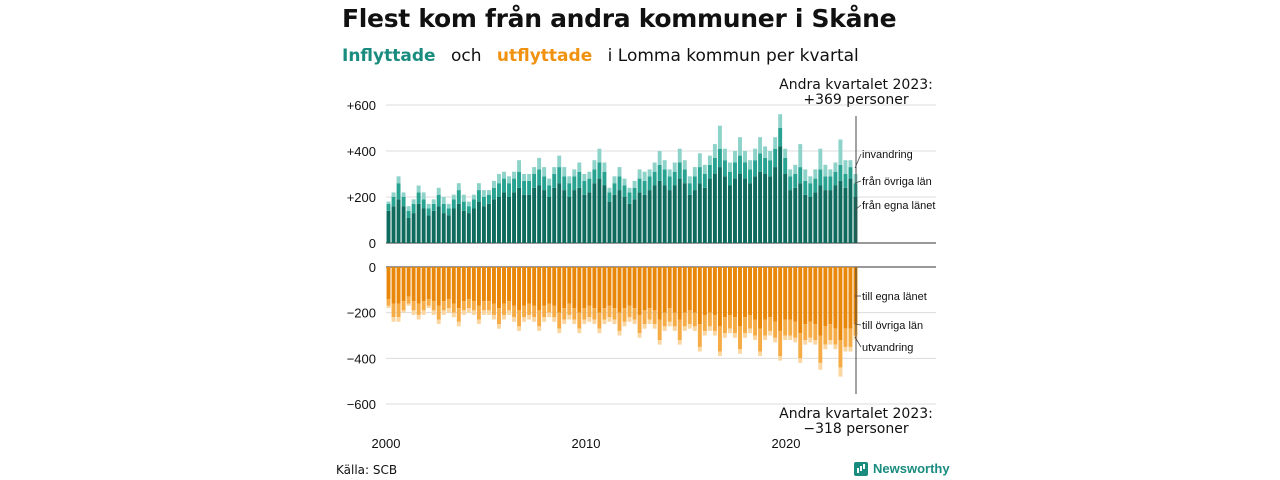 This screenshot has width=1280, height=480. I want to click on series-label-leader-upper, so click(858, 207).